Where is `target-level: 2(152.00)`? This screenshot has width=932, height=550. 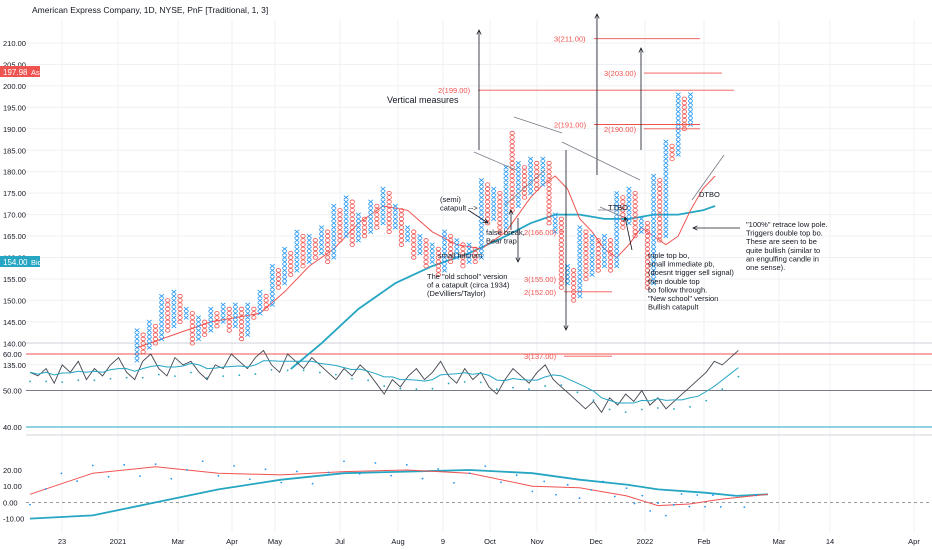 target-level: 2(152.00) is located at coordinates (568, 292).